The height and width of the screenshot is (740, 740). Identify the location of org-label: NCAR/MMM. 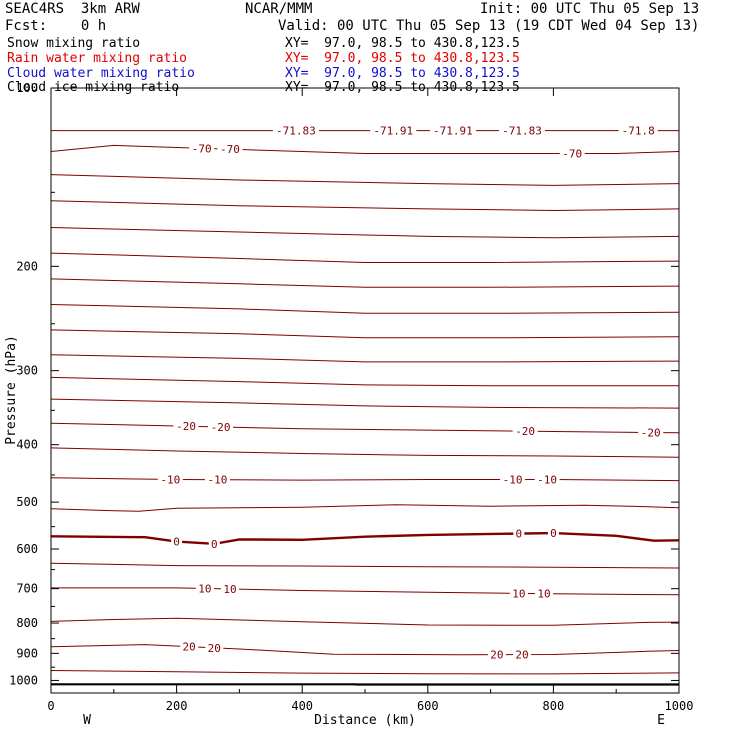
(279, 9).